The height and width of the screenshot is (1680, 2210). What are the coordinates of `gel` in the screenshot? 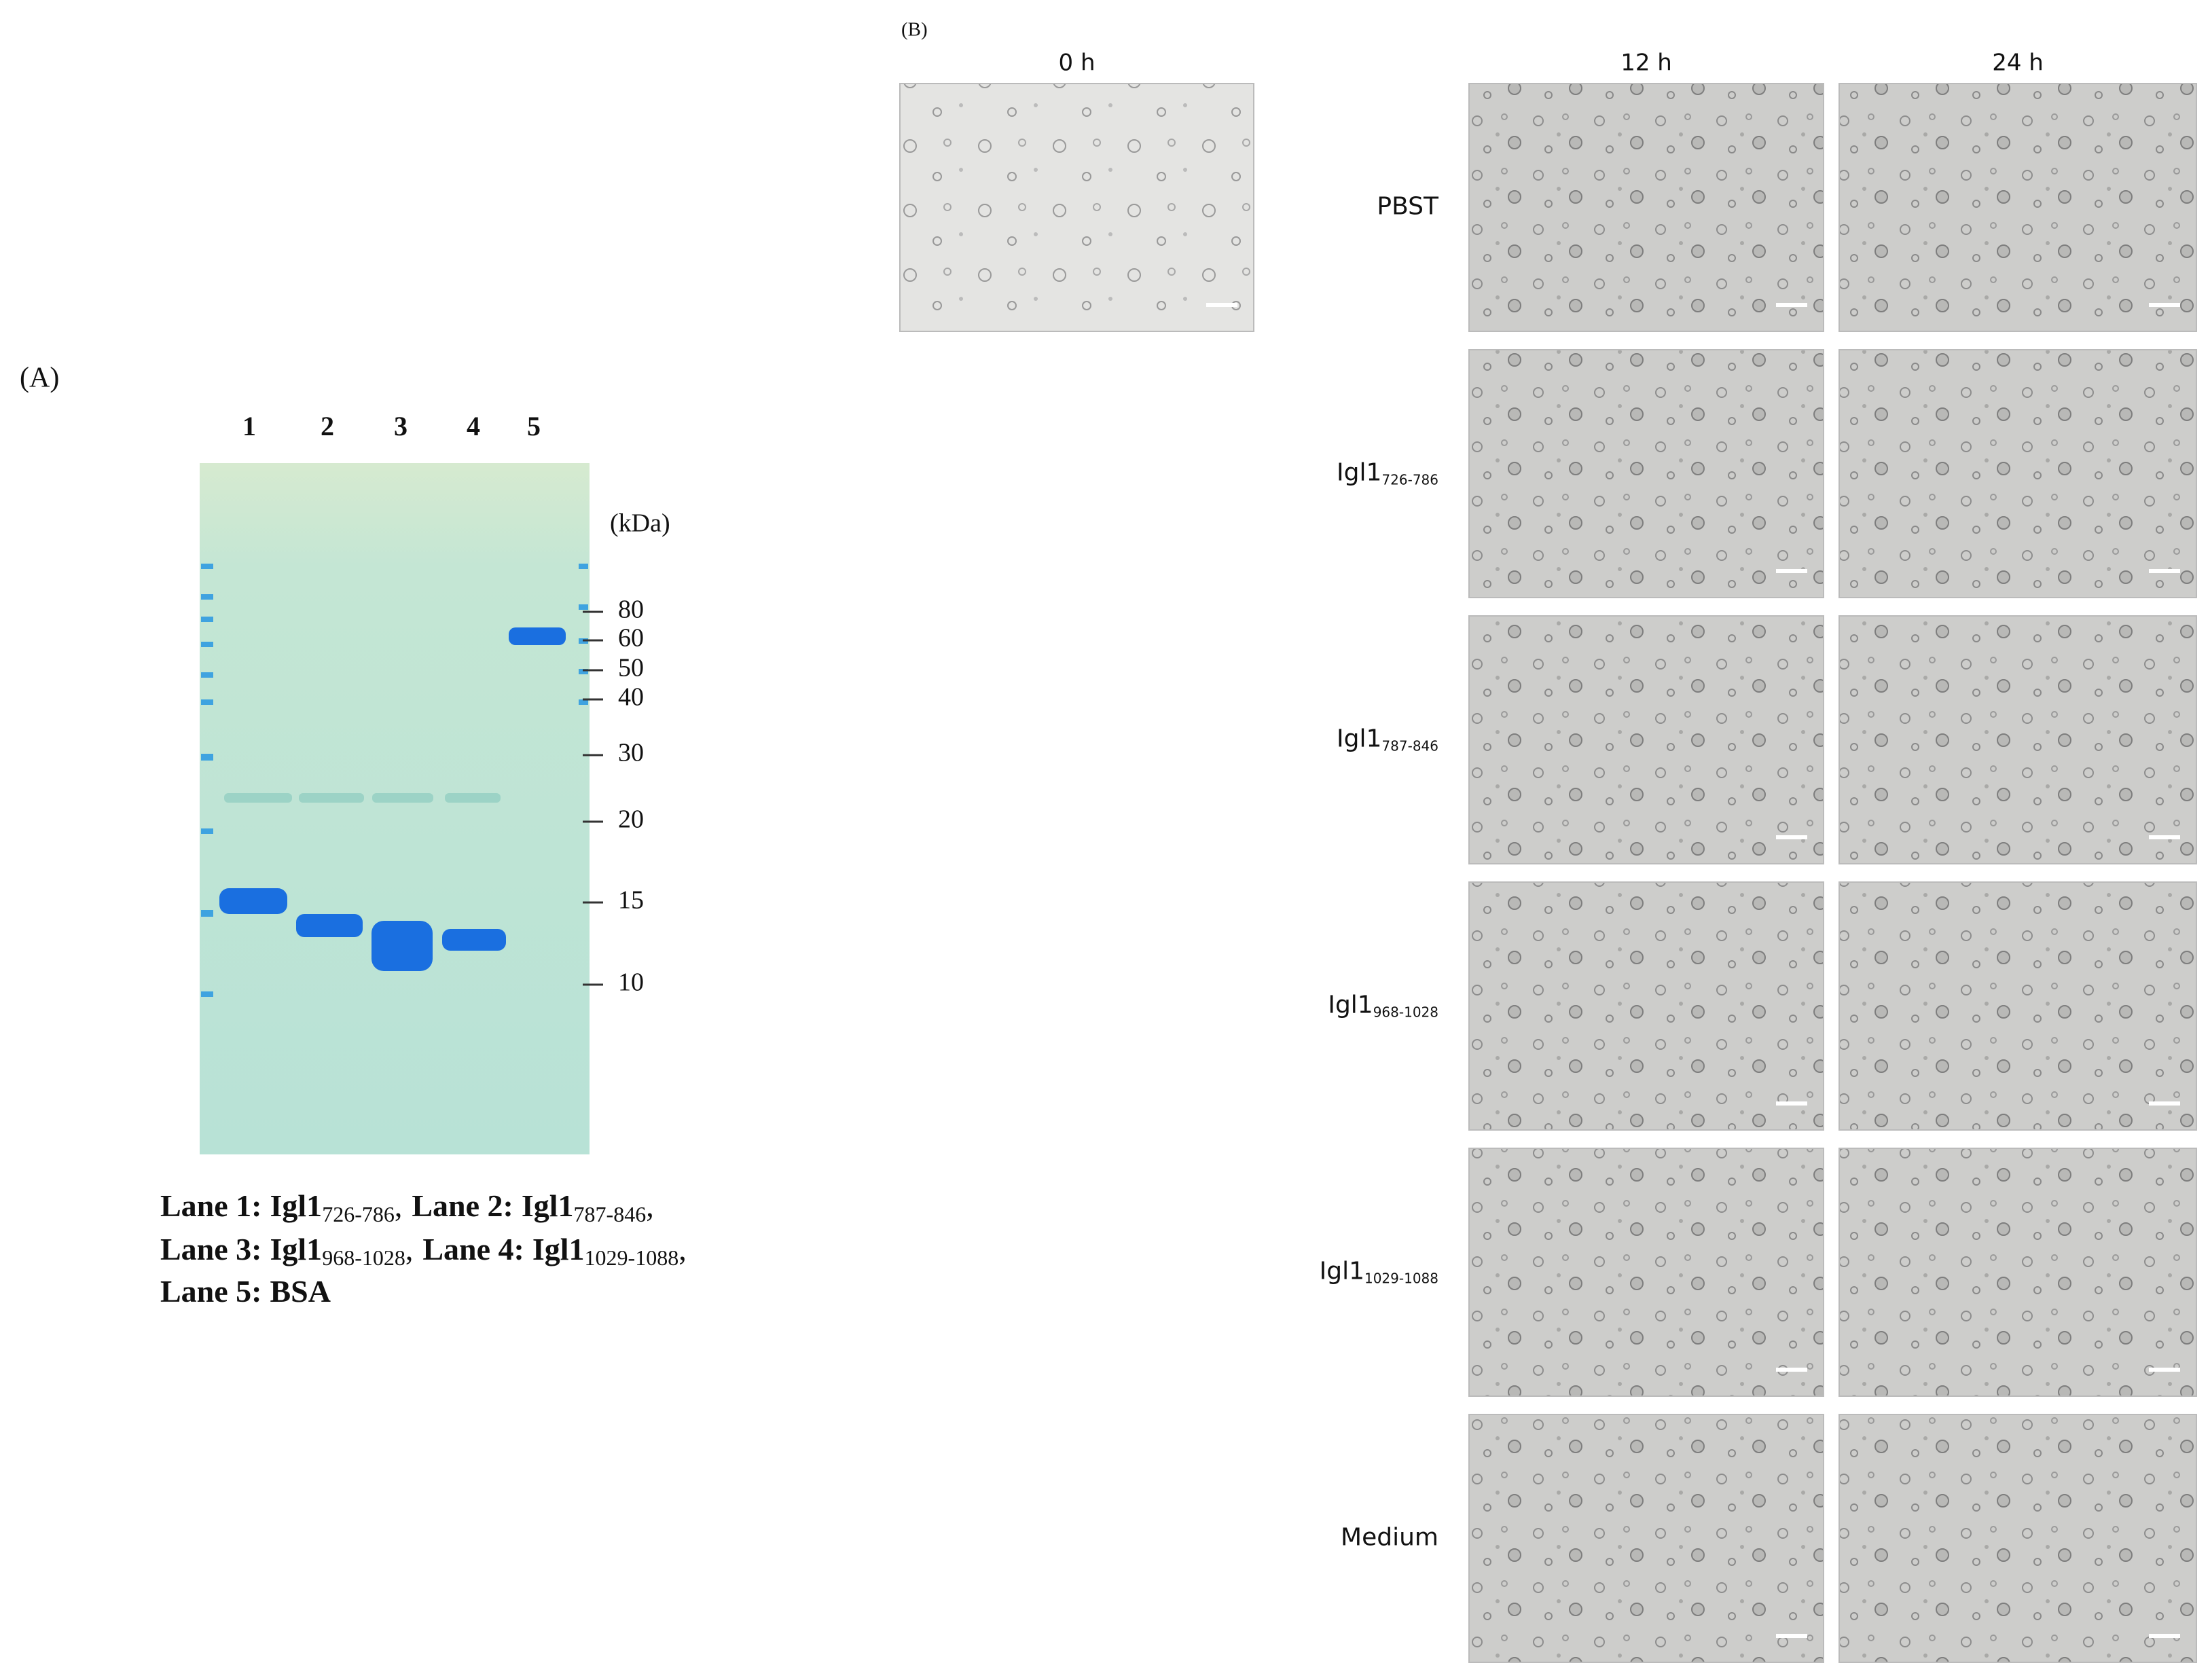 It's located at (395, 809).